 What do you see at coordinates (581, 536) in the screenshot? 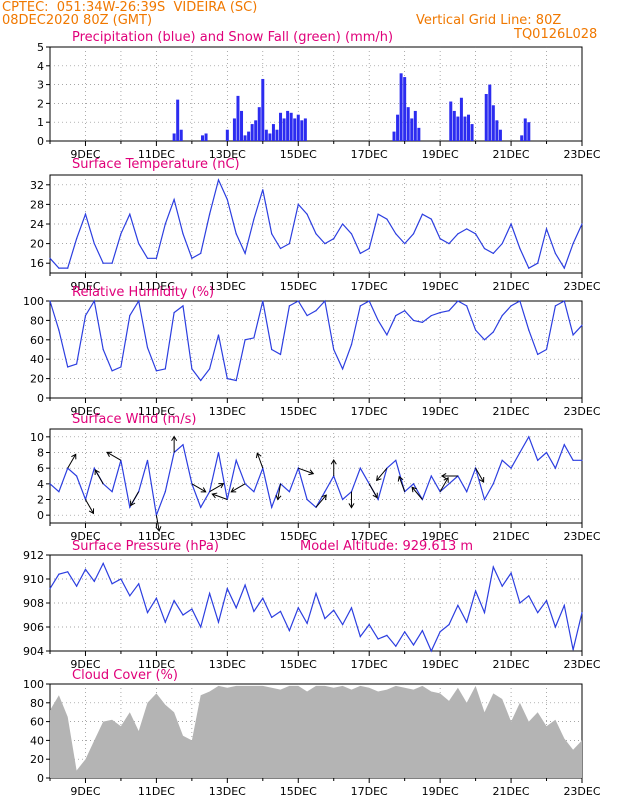
I see `wind-xtick-label: 23DEC` at bounding box center [581, 536].